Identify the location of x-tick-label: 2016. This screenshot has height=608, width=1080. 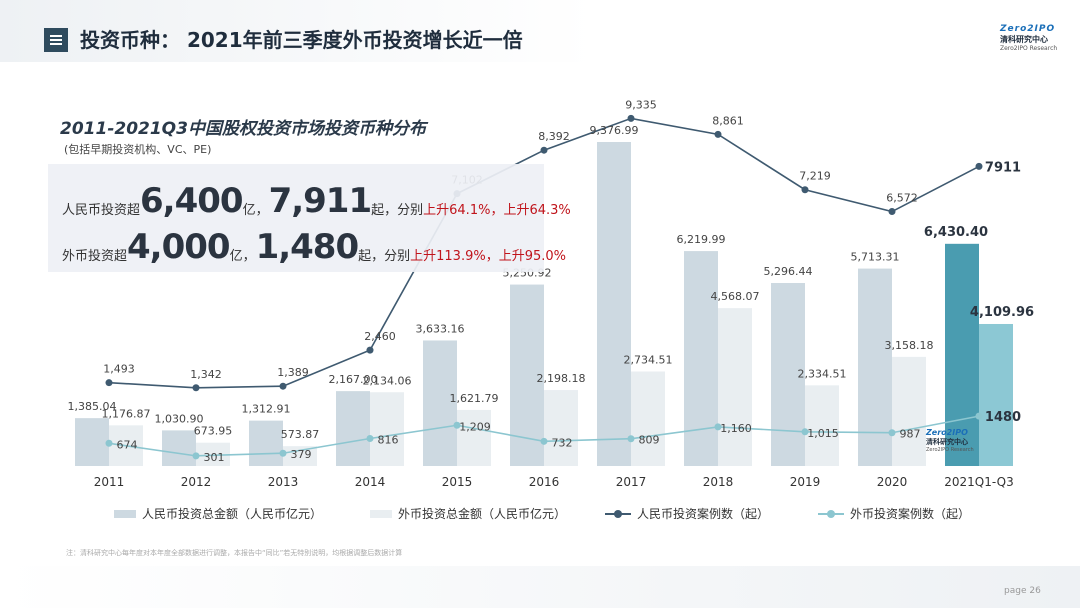
(544, 482).